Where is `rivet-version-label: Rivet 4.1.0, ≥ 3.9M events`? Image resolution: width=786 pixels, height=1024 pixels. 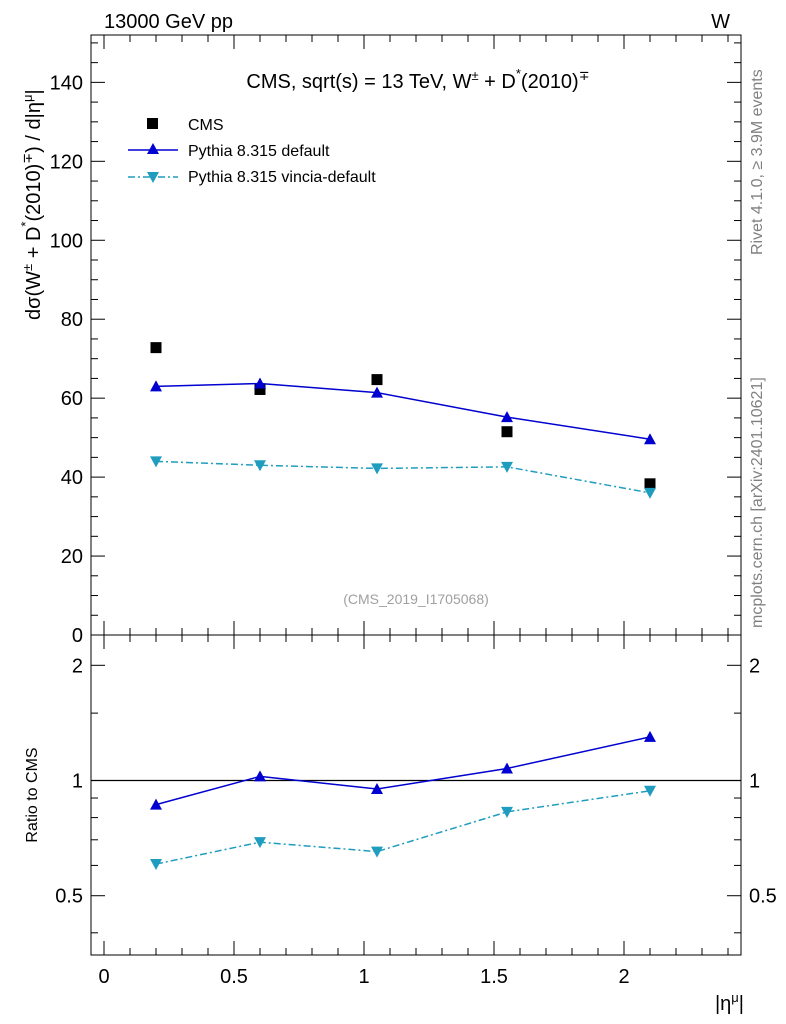
rivet-version-label: Rivet 4.1.0, ≥ 3.9M events is located at coordinates (757, 162).